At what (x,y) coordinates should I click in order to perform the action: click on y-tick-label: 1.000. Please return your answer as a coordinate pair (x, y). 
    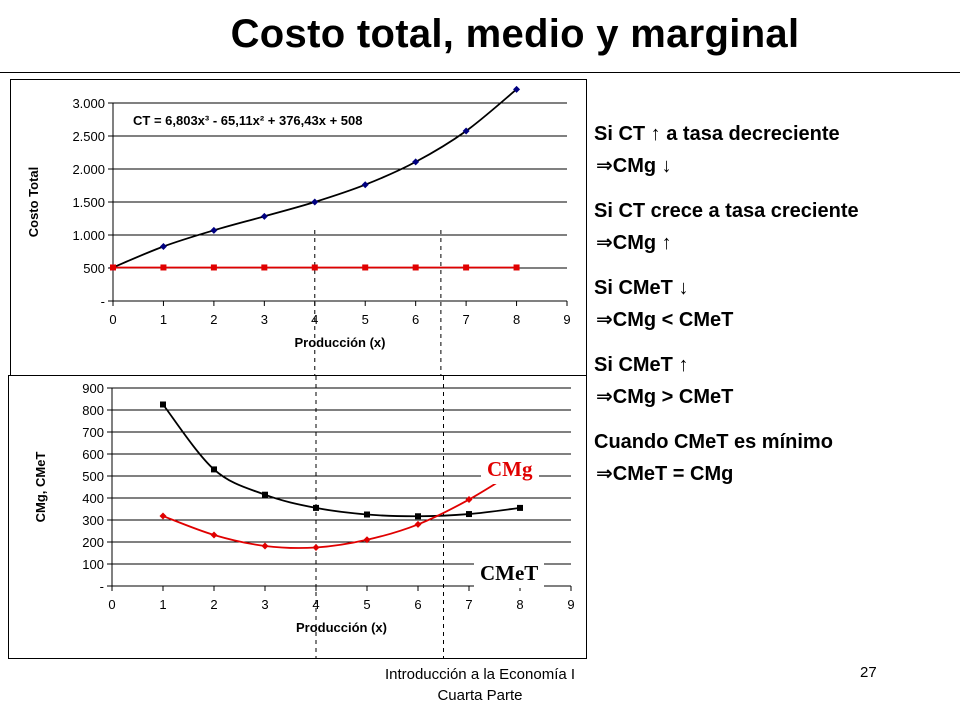
    Looking at the image, I should click on (88, 235).